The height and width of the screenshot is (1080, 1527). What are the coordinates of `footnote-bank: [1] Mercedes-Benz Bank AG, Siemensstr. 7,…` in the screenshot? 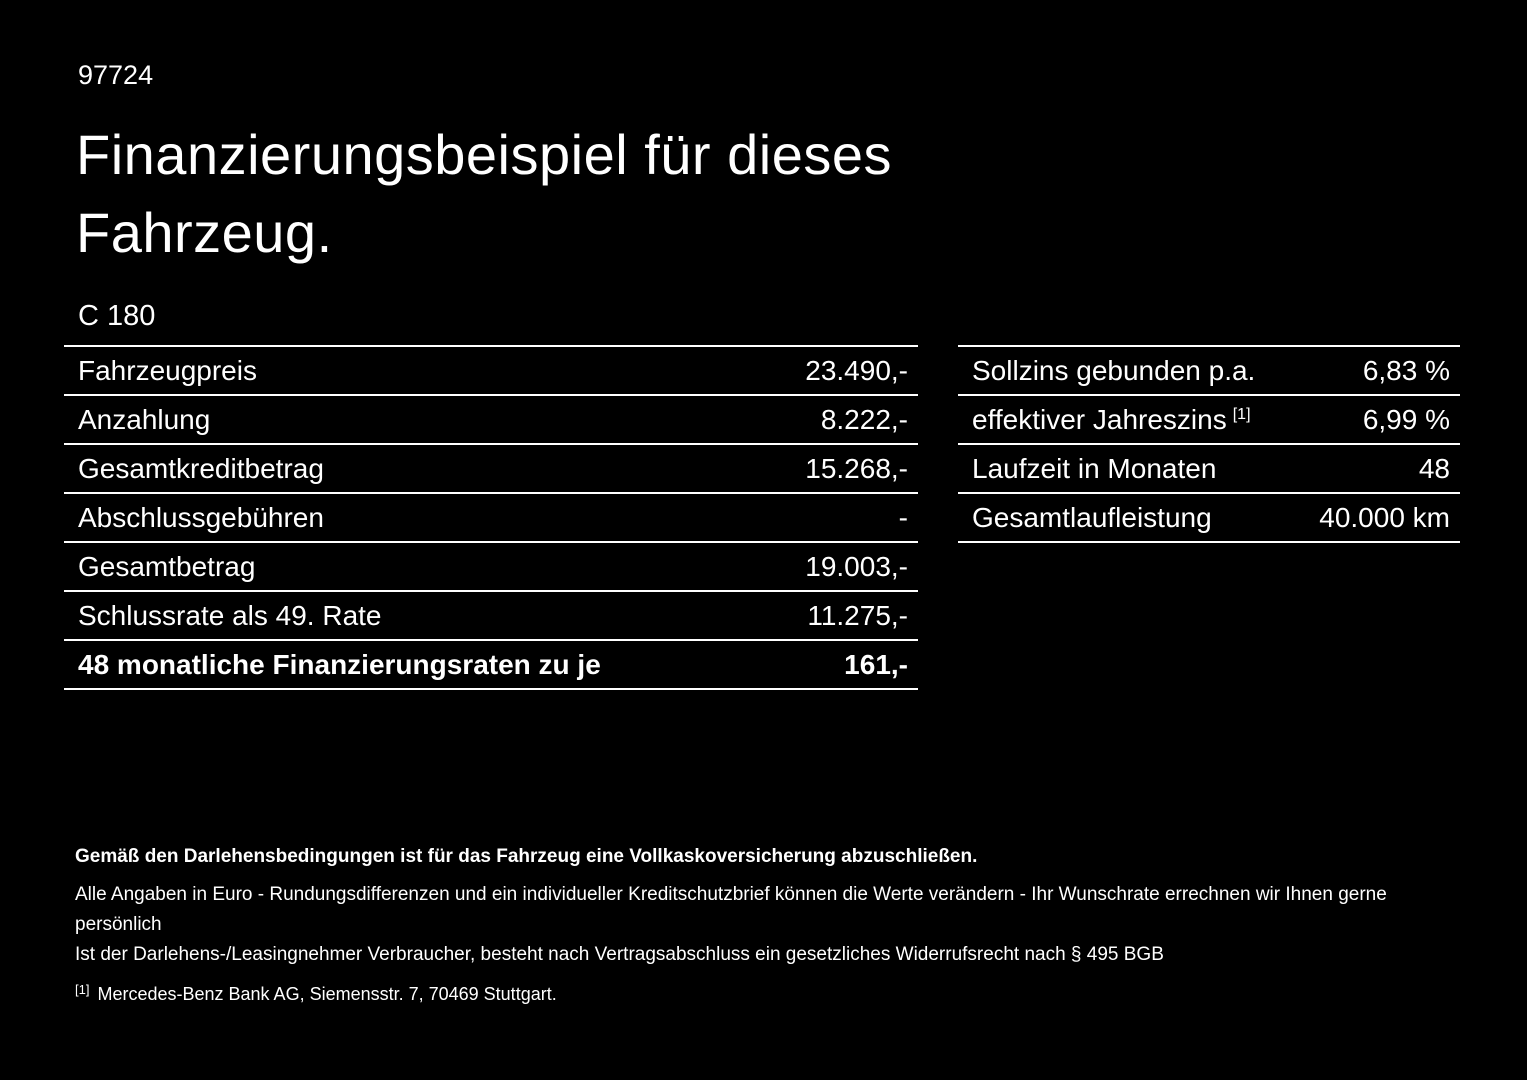 It's located at (766, 993).